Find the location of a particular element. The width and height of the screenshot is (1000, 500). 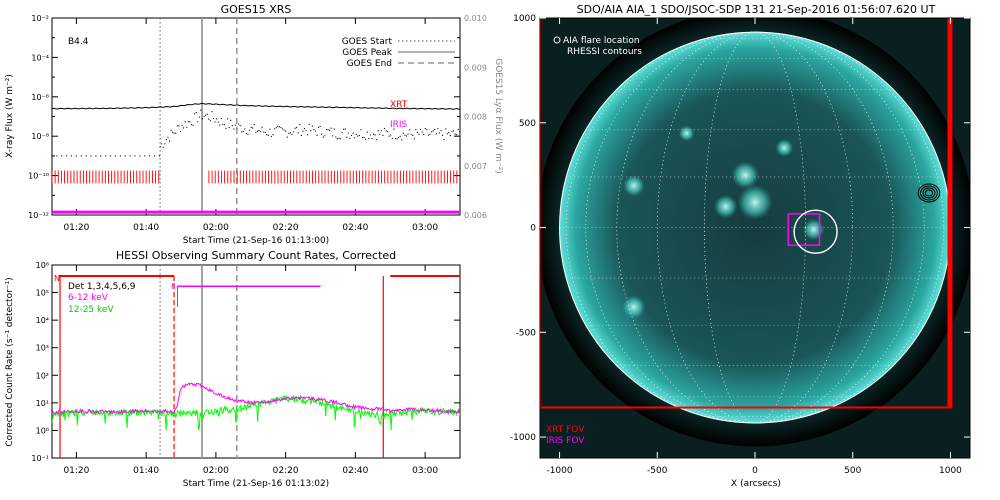

goes-legend-end-label: GOES End is located at coordinates (369, 64).